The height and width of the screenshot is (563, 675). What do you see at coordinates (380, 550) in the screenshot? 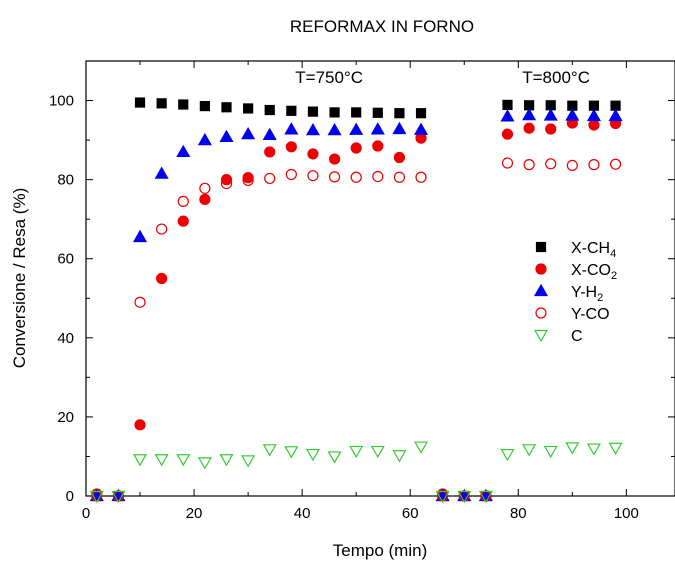
I see `x-axis-label: Tempo (min)` at bounding box center [380, 550].